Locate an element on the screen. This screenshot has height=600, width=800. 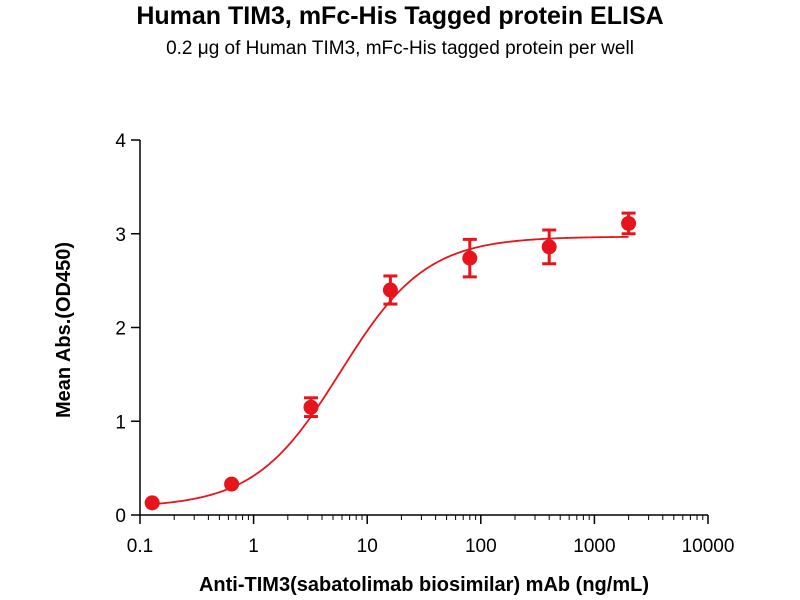
x-tick-label: 100 is located at coordinates (481, 546).